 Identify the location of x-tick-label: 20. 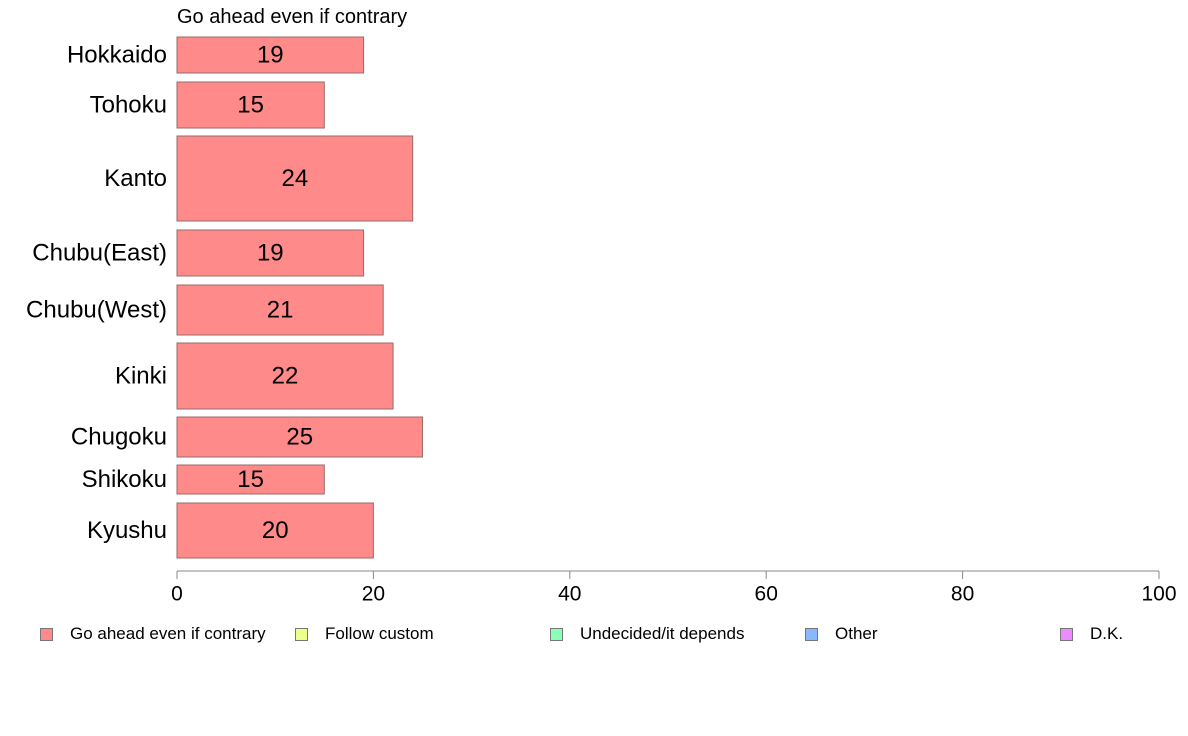
(373, 594).